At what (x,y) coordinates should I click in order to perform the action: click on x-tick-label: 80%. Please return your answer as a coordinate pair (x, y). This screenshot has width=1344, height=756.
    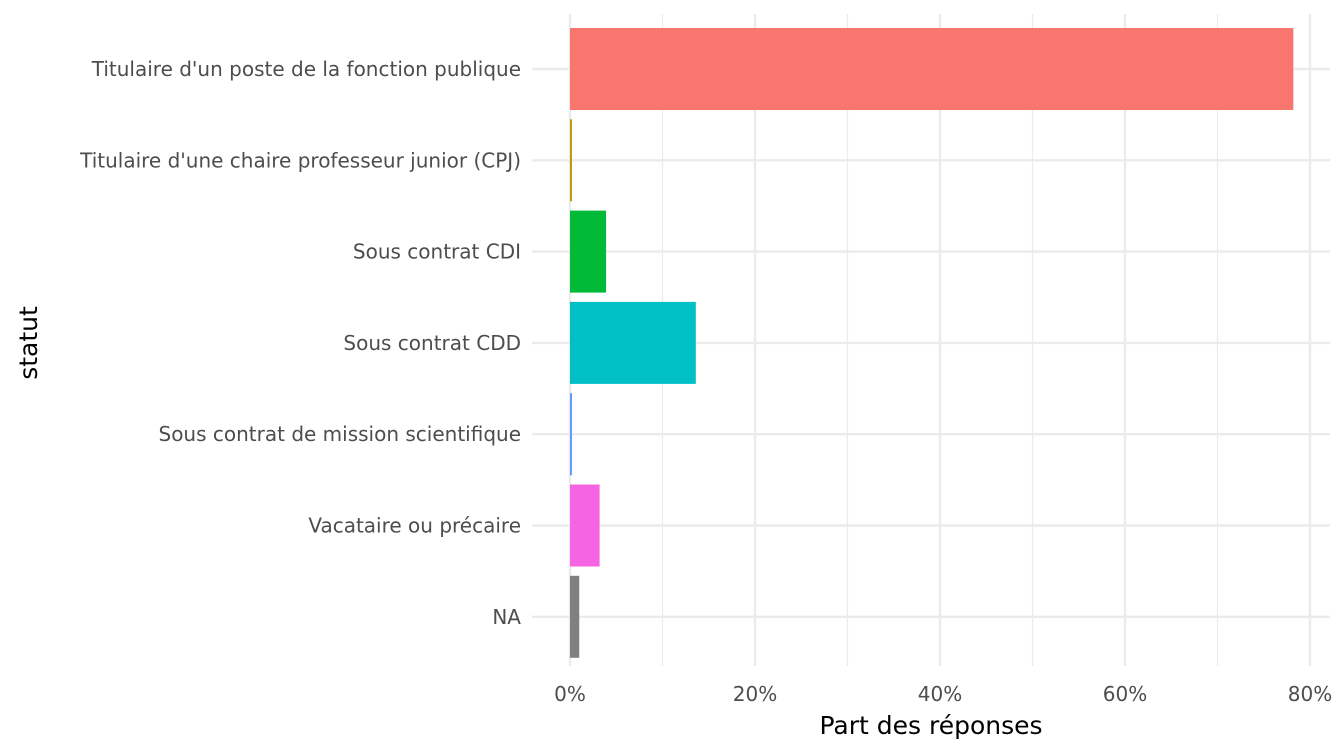
    Looking at the image, I should click on (1310, 694).